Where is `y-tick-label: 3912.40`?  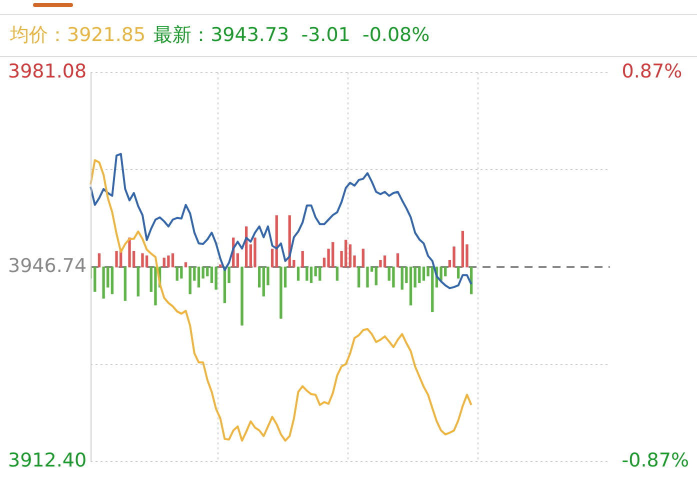
y-tick-label: 3912.40 is located at coordinates (47, 461).